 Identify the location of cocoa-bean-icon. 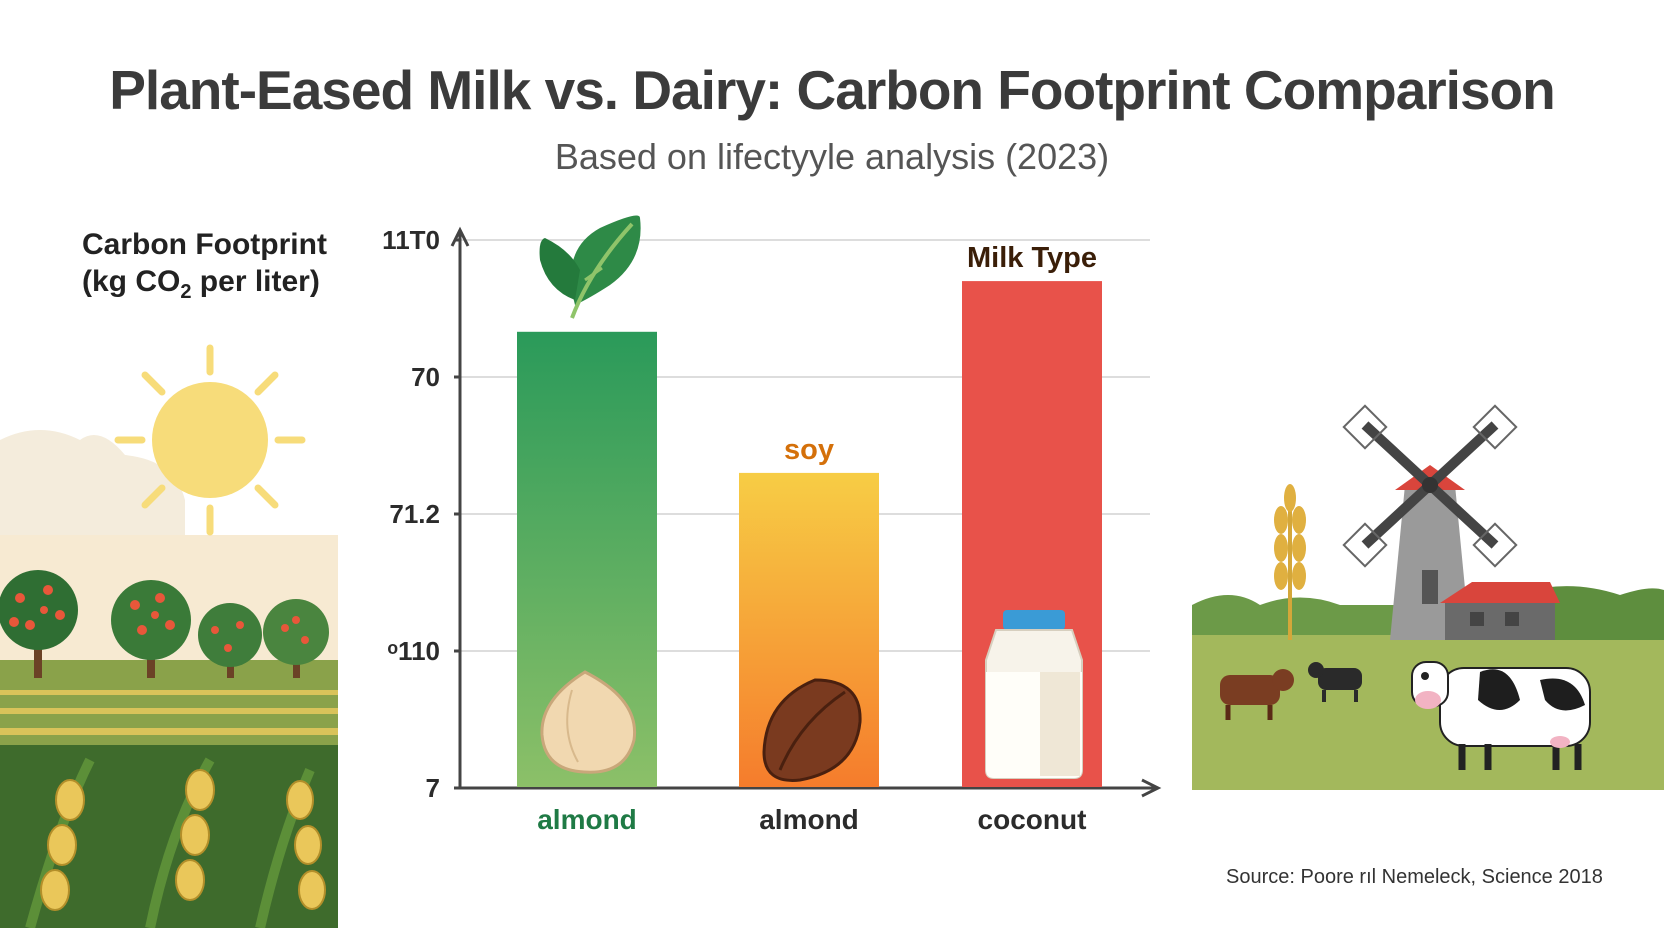
(812, 730).